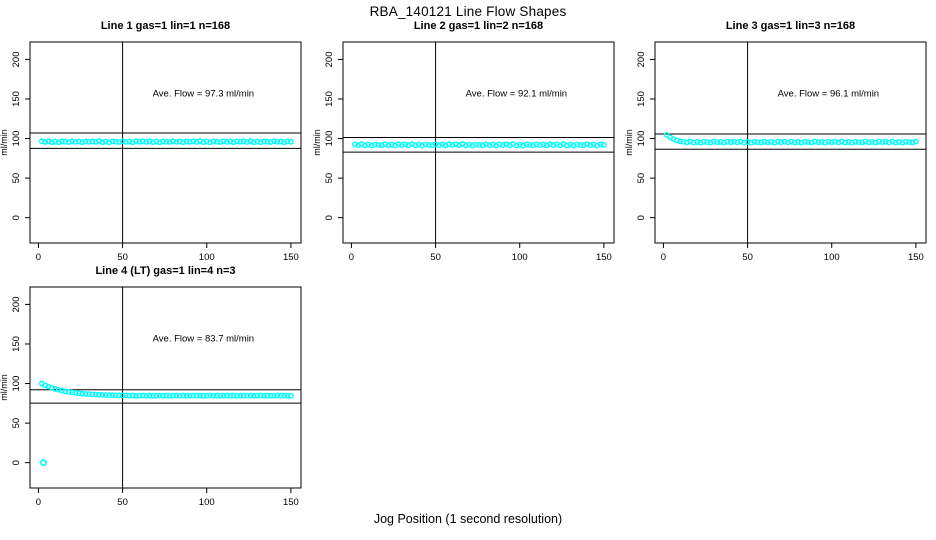 This screenshot has height=540, width=936. I want to click on y-tick-label: 150, so click(16, 99).